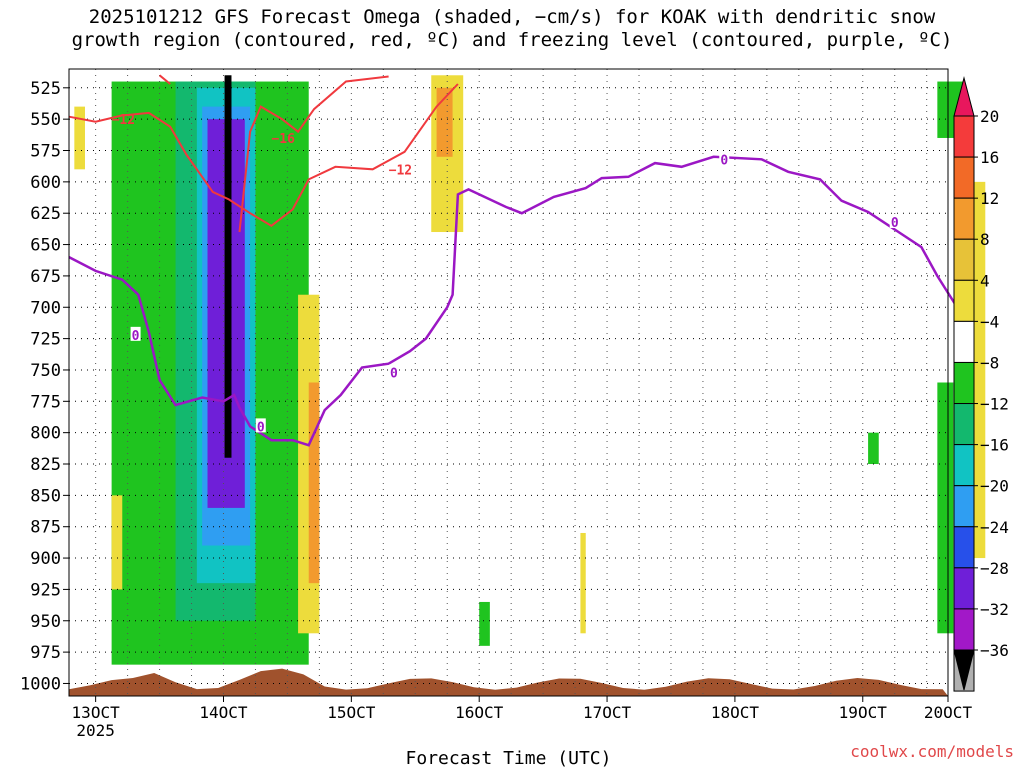 The image size is (1024, 768). Describe the element at coordinates (994, 609) in the screenshot. I see `colorbar-level-label: −32` at that location.